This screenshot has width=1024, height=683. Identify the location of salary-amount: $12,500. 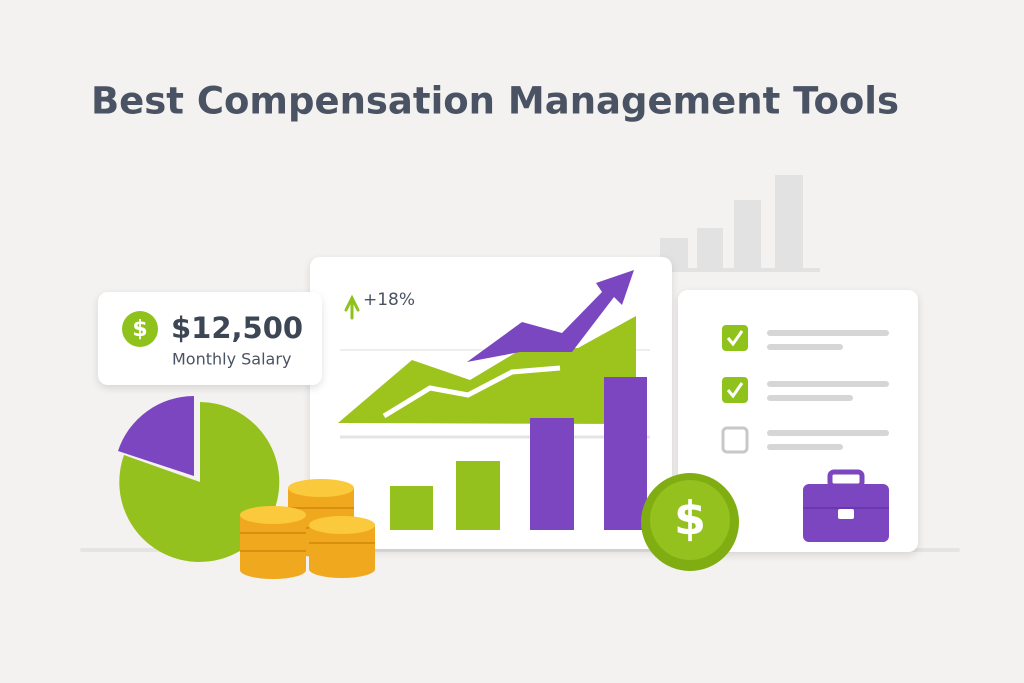
(237, 328).